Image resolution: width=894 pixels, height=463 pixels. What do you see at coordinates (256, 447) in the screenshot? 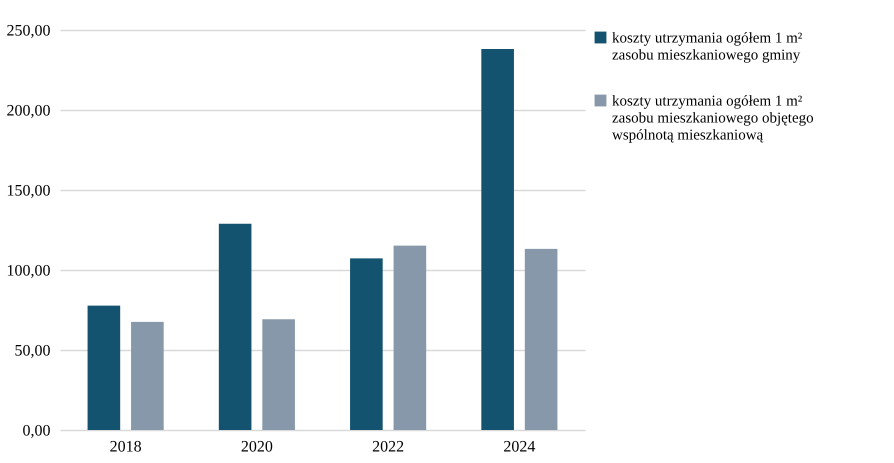
I see `x-tick-label: 2020` at bounding box center [256, 447].